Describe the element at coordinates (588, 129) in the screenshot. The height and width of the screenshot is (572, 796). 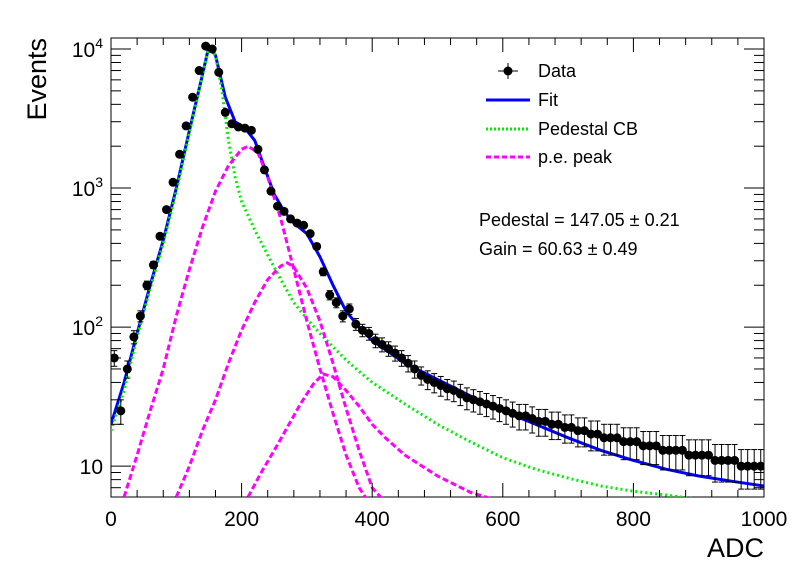
I see `legend-pedestal-label: Pedestal CB` at that location.